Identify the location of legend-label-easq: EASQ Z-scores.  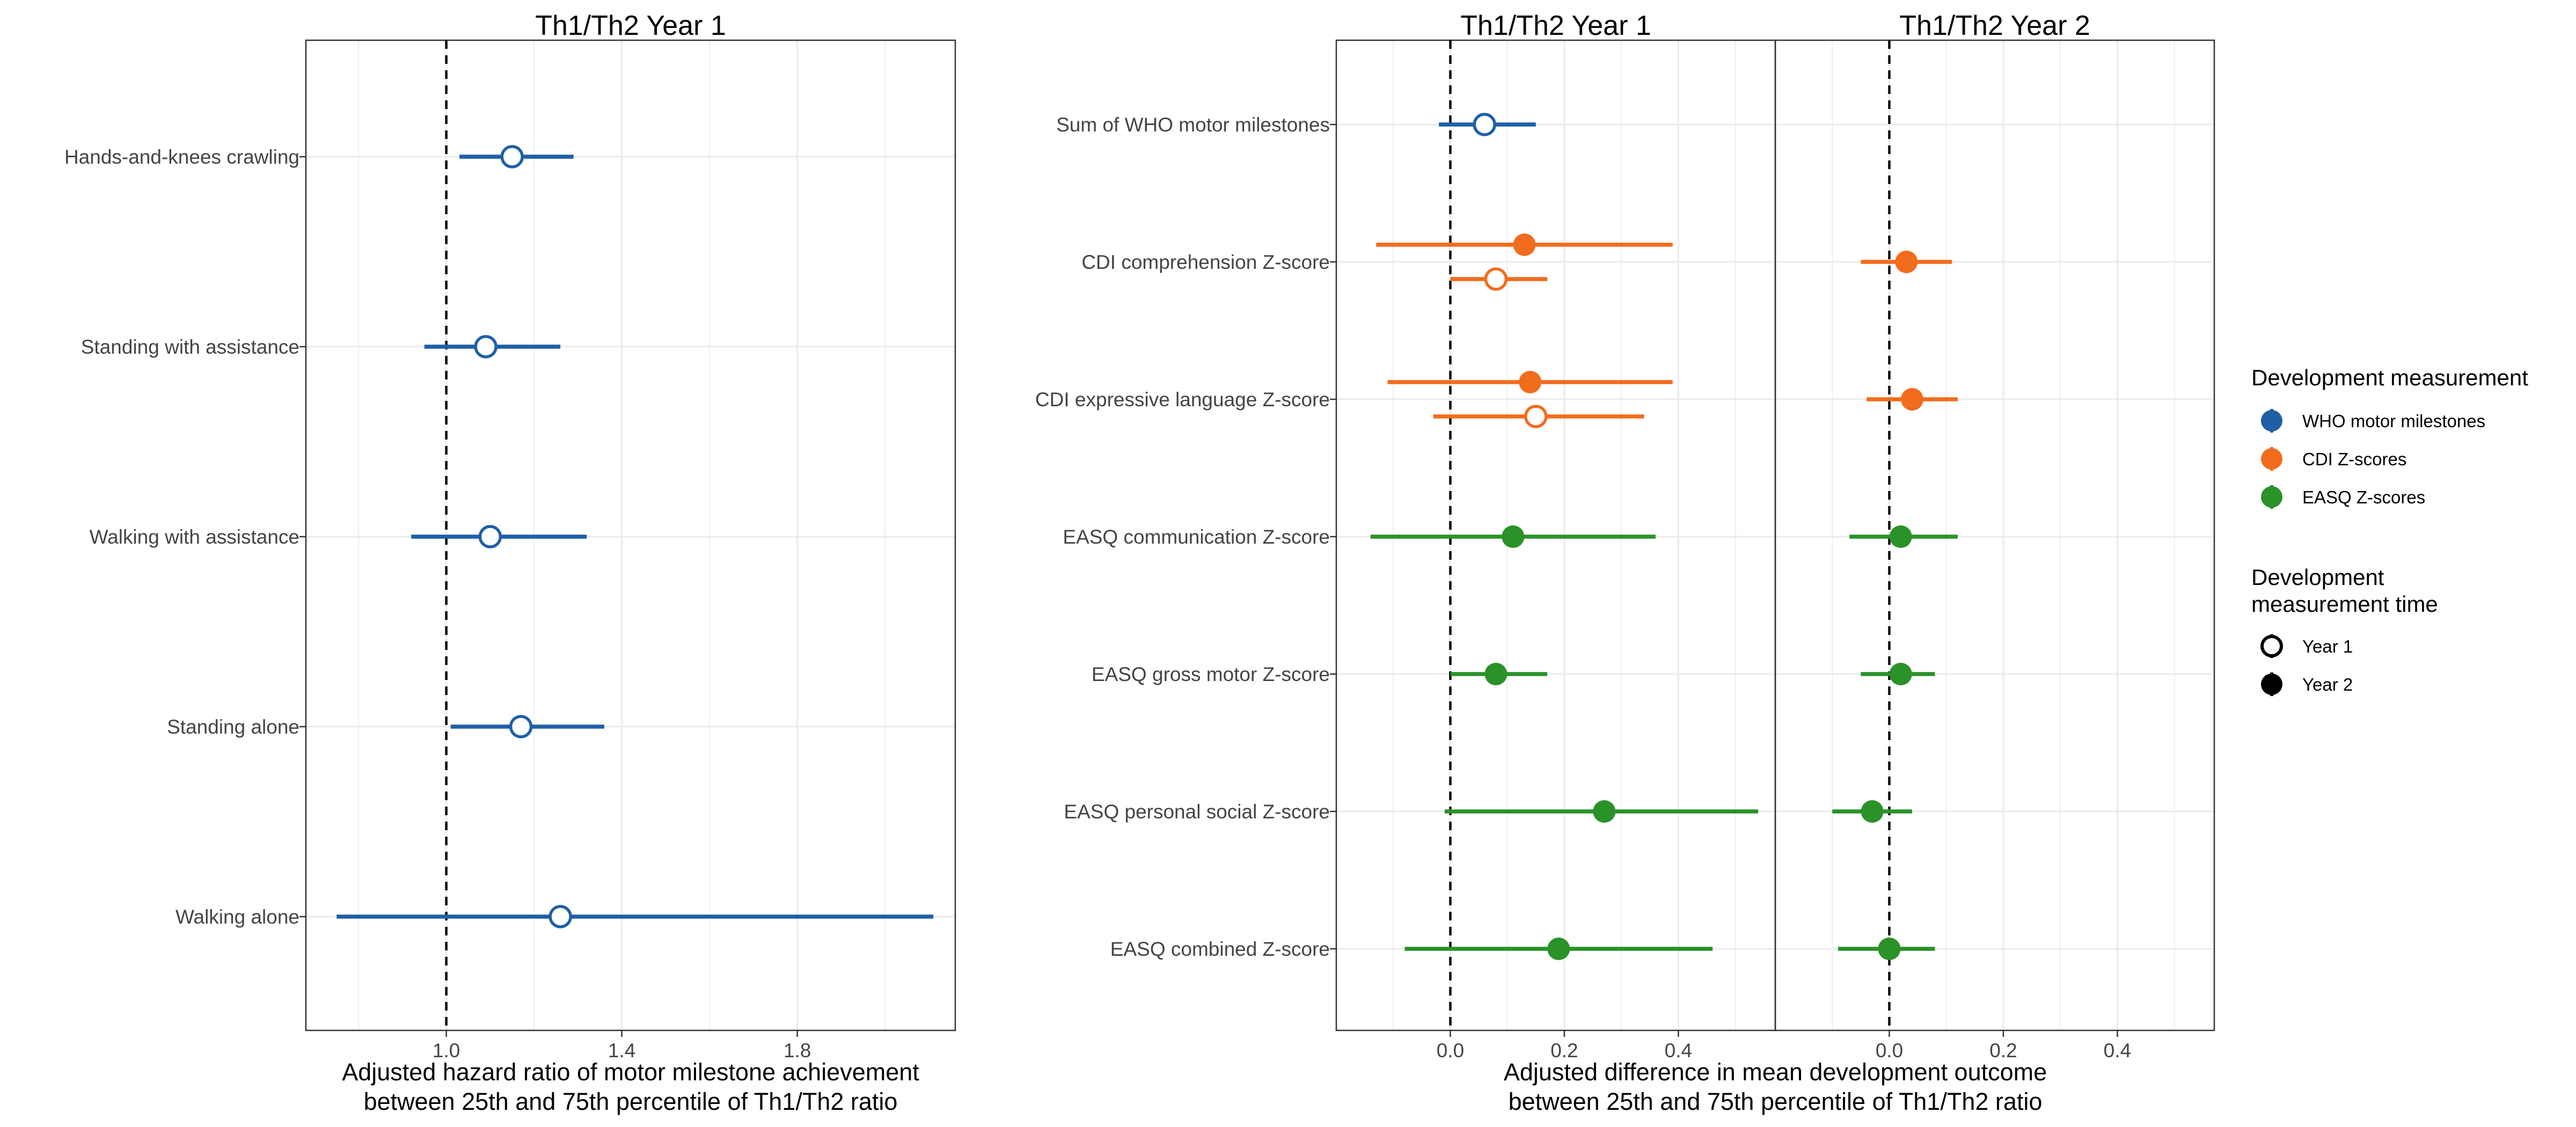
(2363, 497).